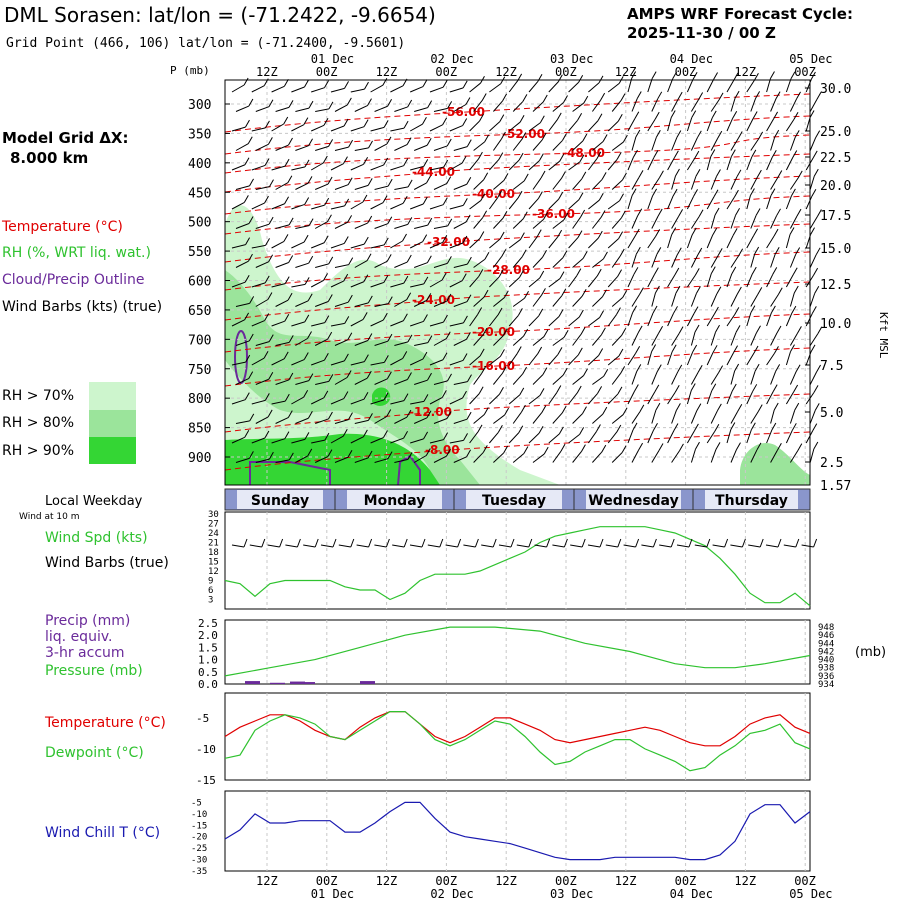  What do you see at coordinates (517, 333) in the screenshot?
I see `temperature-contour` at bounding box center [517, 333].